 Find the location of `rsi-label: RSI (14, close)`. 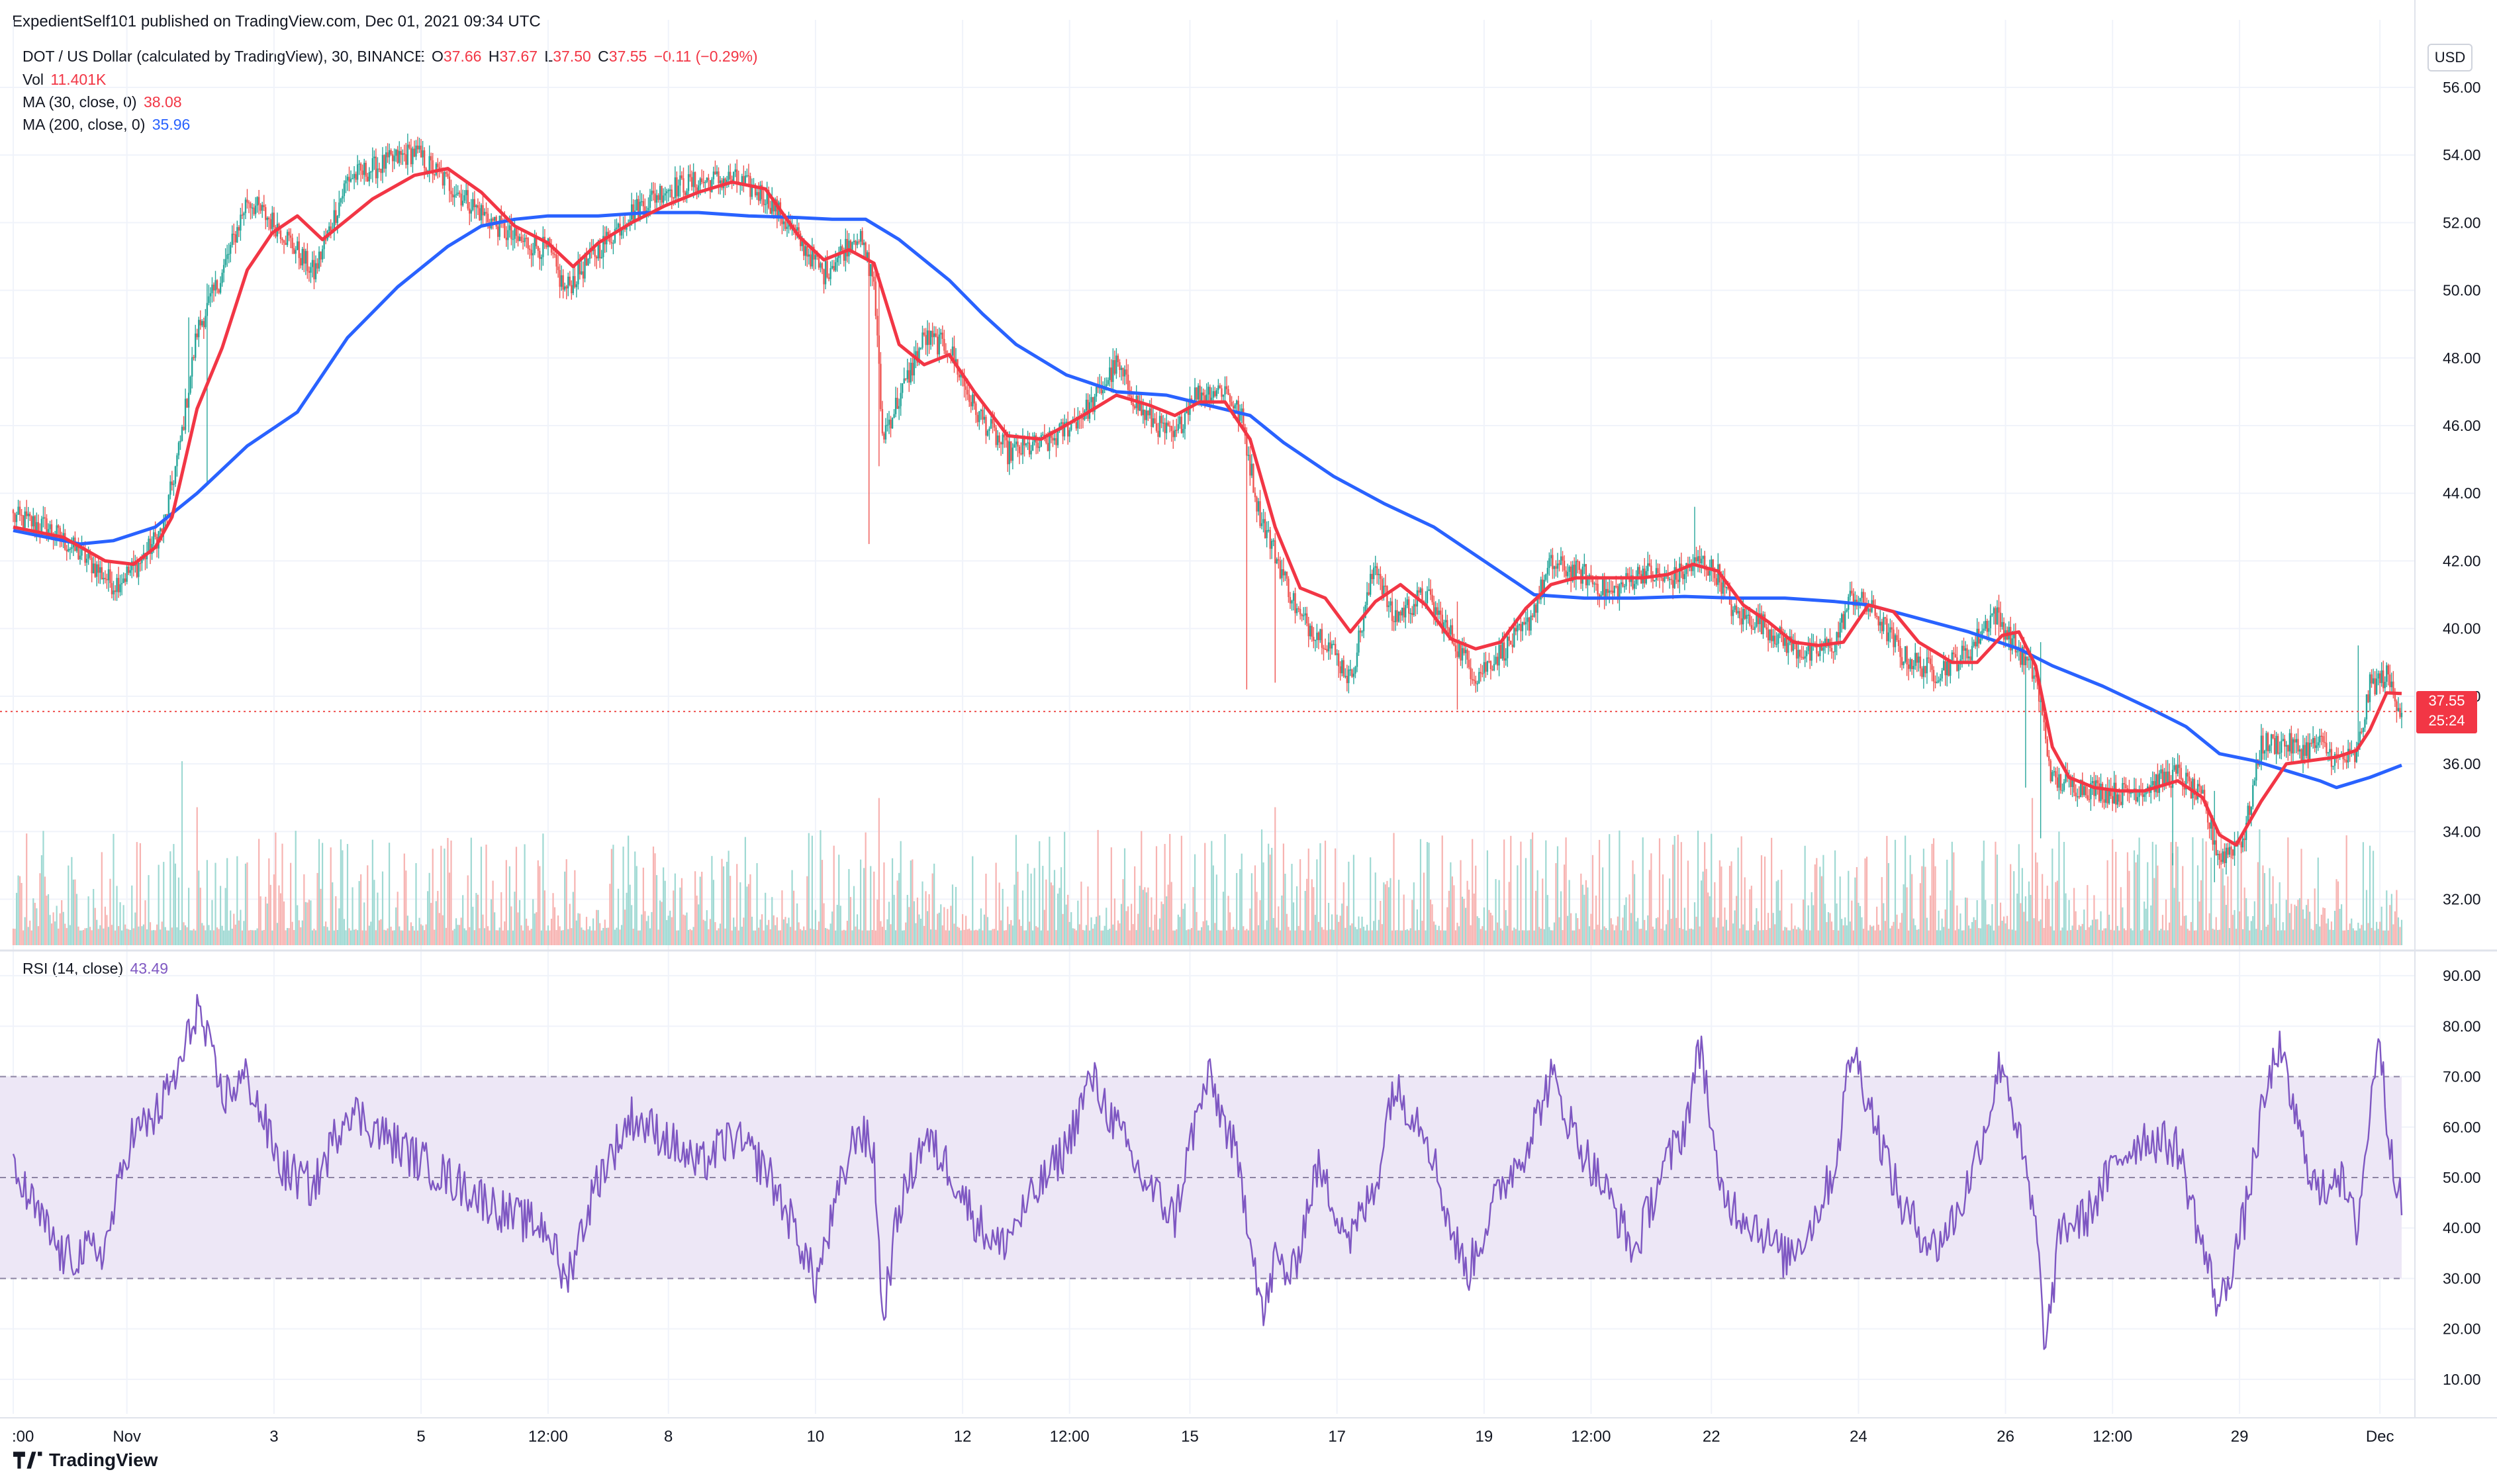

rsi-label: RSI (14, close) is located at coordinates (73, 968).